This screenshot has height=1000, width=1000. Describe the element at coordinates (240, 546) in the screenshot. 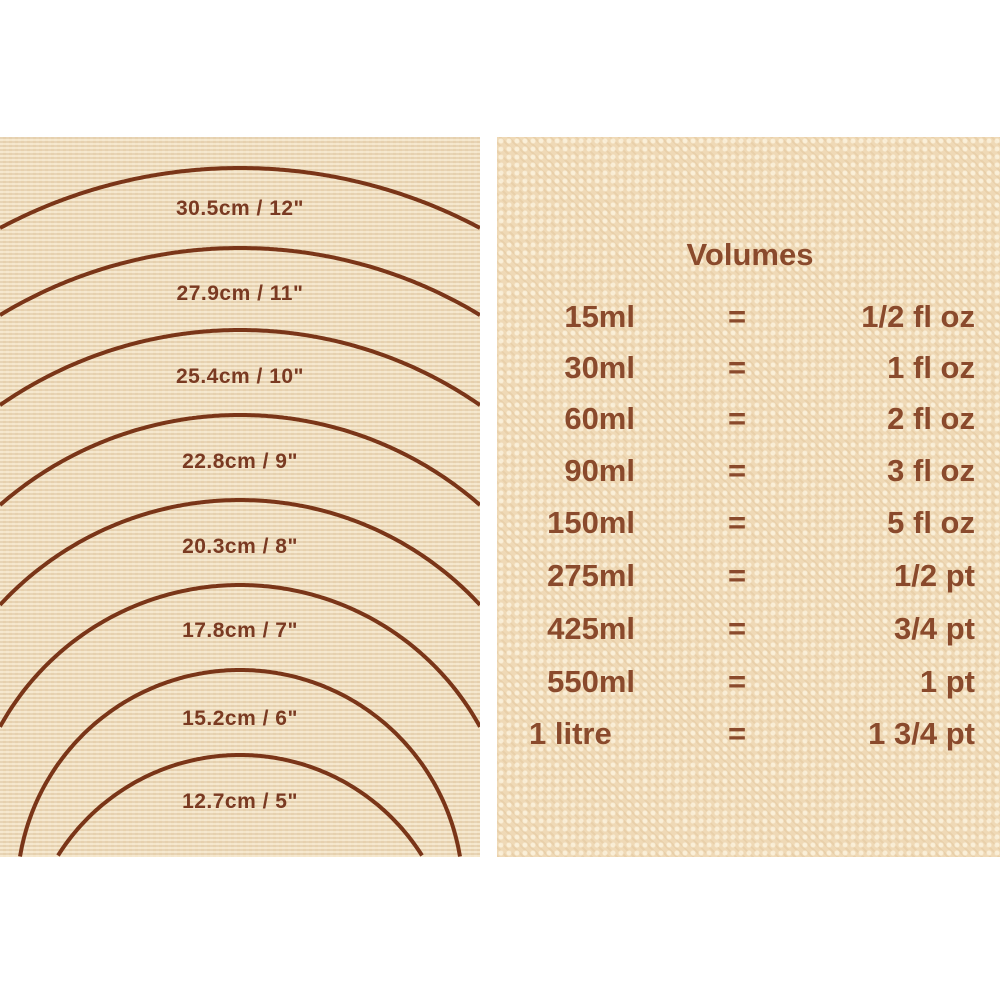

I see `circle-size-label: 20.3cm / 8"` at that location.